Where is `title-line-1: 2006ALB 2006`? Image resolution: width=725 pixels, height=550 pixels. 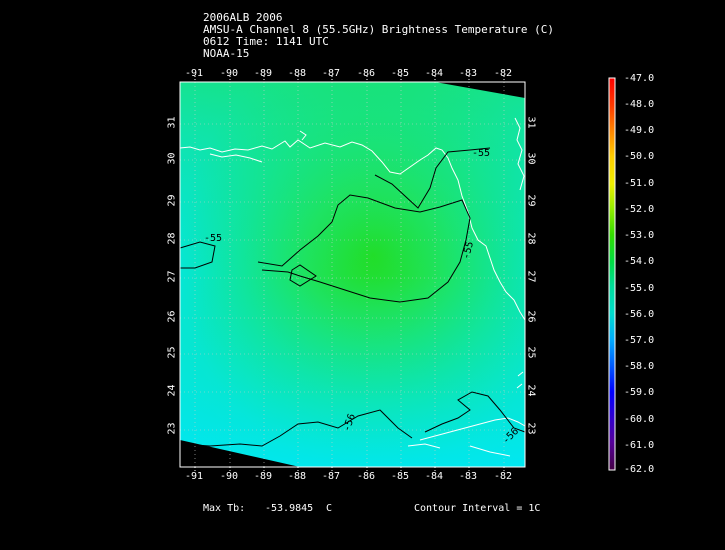 title-line-1: 2006ALB 2006 is located at coordinates (243, 17).